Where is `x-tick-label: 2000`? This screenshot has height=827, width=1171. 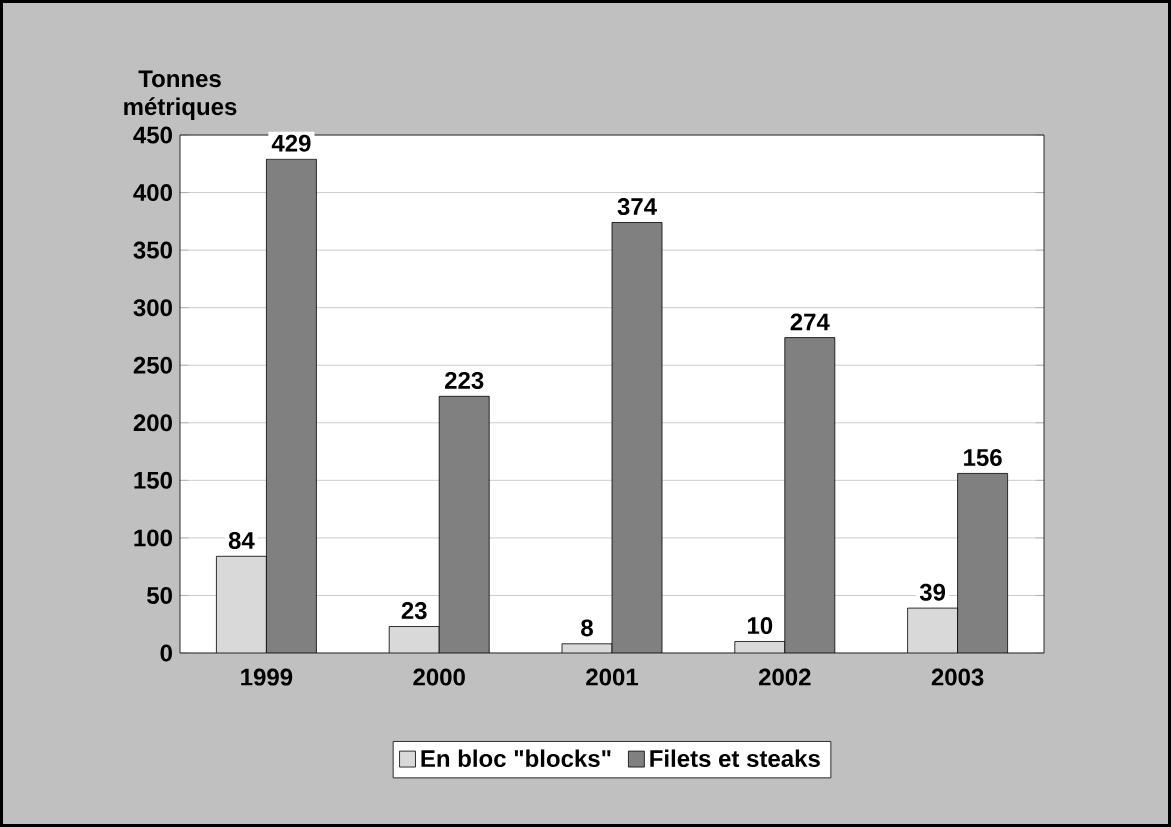 x-tick-label: 2000 is located at coordinates (439, 677).